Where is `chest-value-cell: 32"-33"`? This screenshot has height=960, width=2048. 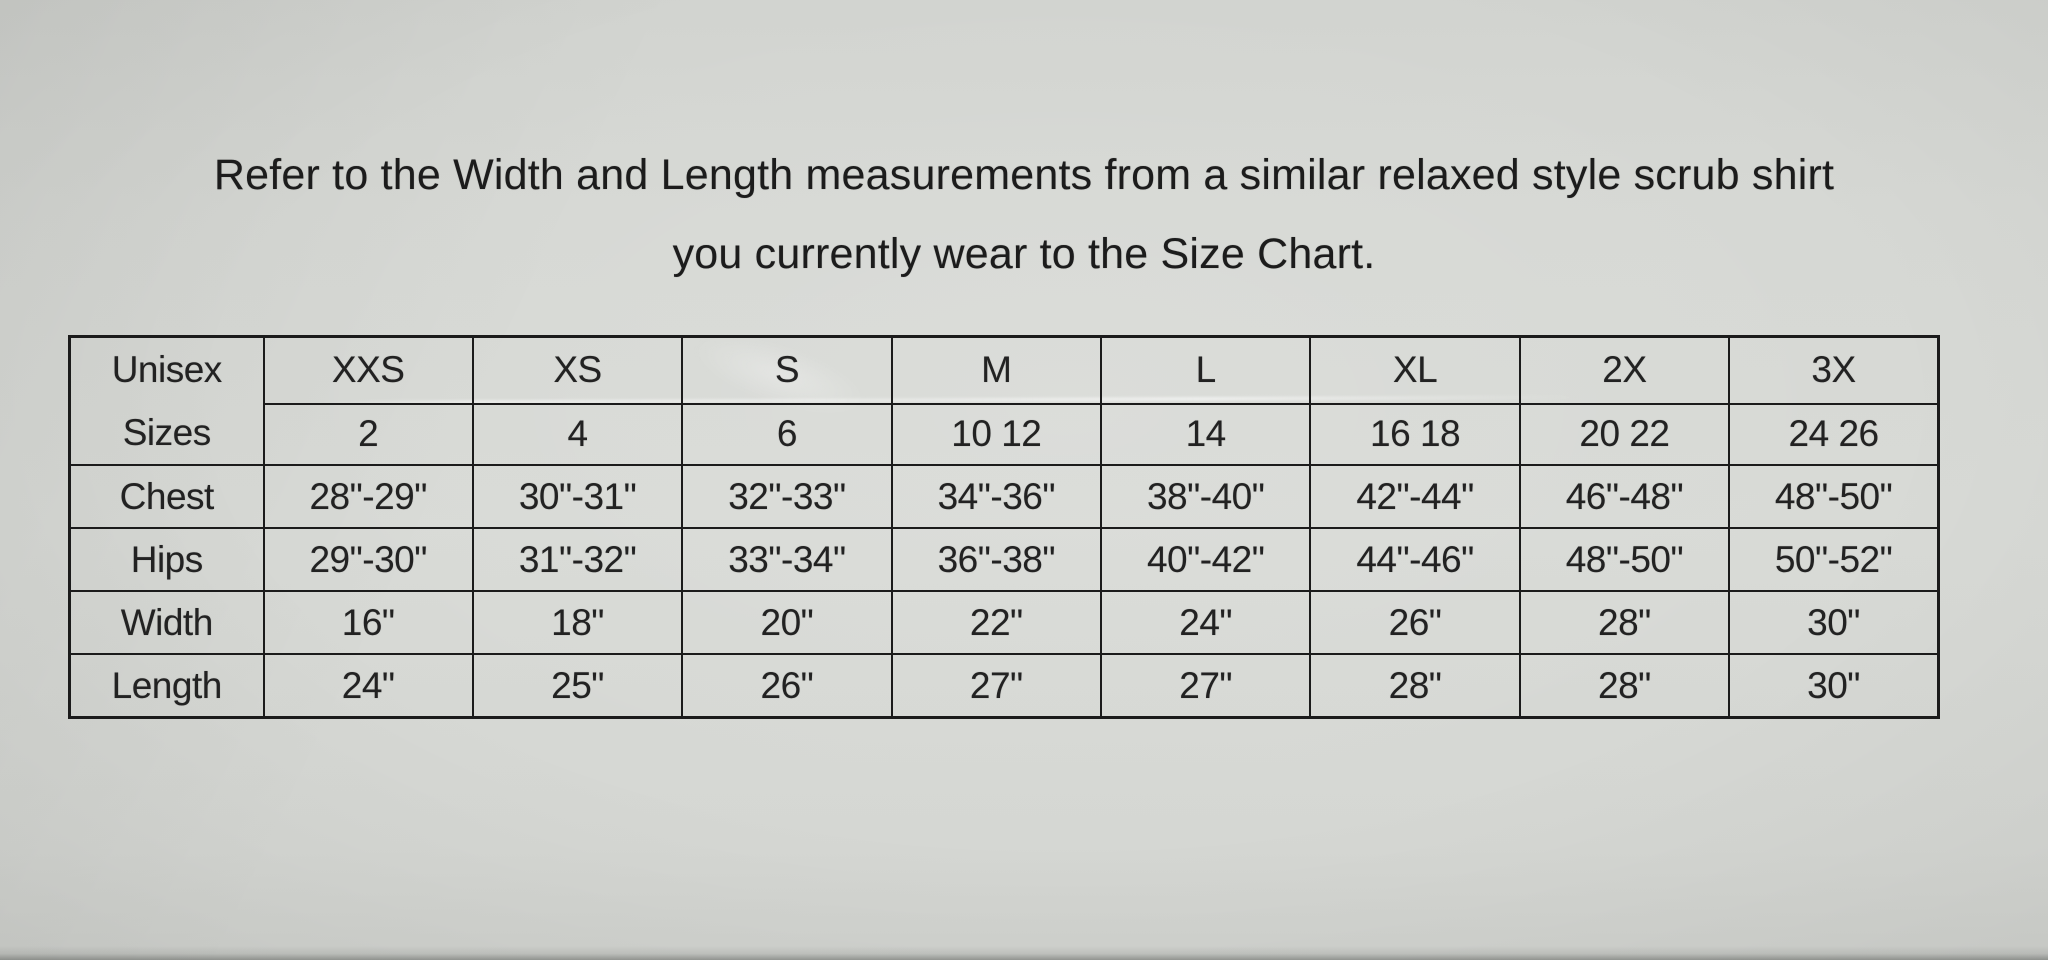
chest-value-cell: 32"-33" is located at coordinates (787, 496).